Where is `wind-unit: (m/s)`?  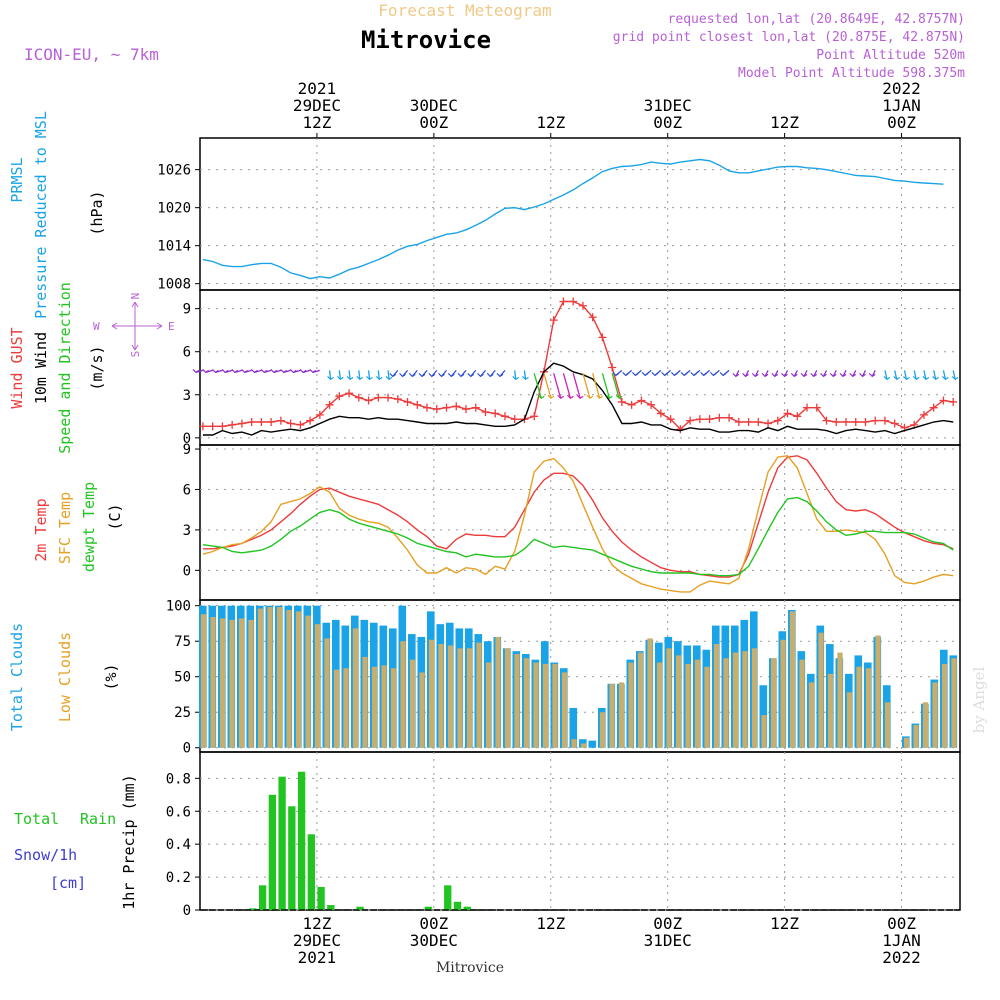
wind-unit: (m/s) is located at coordinates (97, 367).